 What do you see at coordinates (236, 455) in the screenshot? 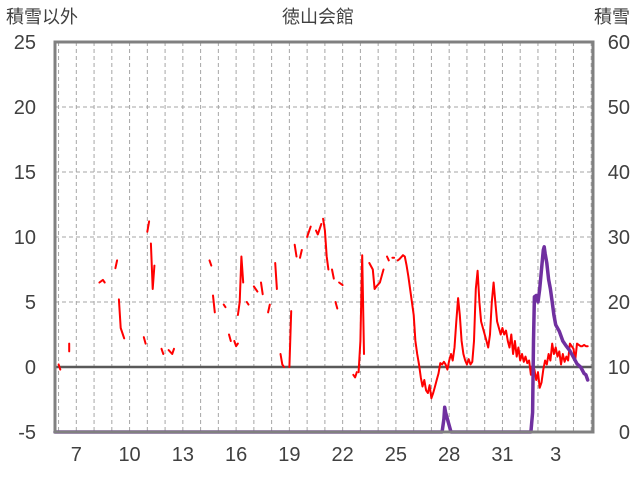
I see `x-tick-label: 16` at bounding box center [236, 455].